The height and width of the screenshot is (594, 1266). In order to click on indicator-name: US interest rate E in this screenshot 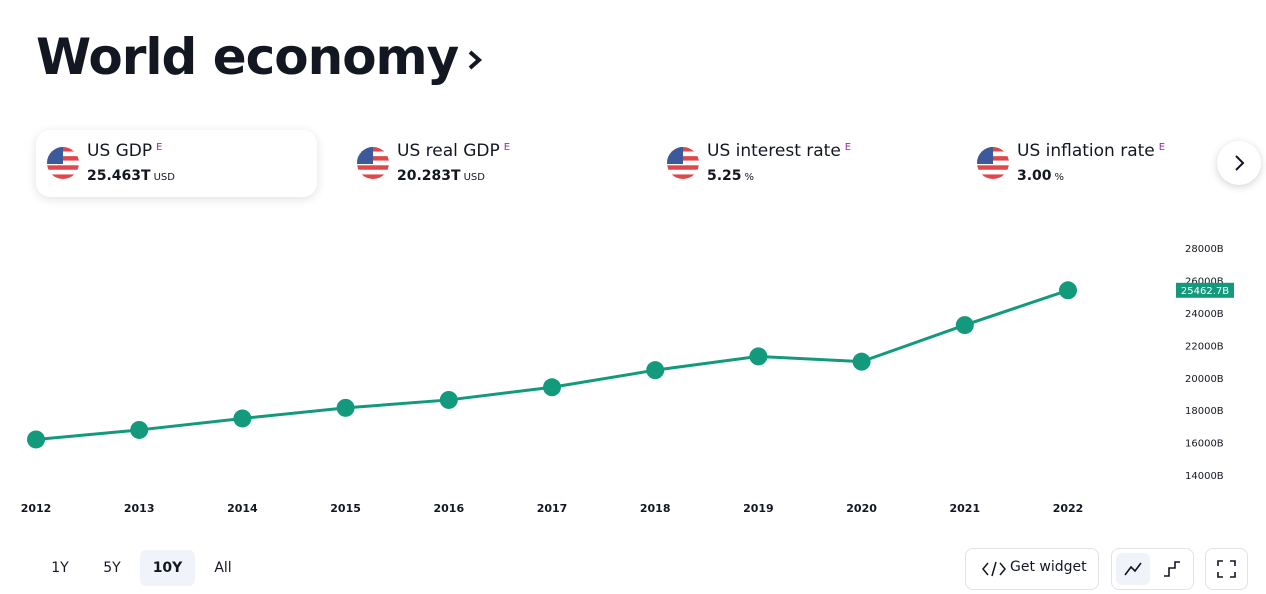, I will do `click(779, 151)`.